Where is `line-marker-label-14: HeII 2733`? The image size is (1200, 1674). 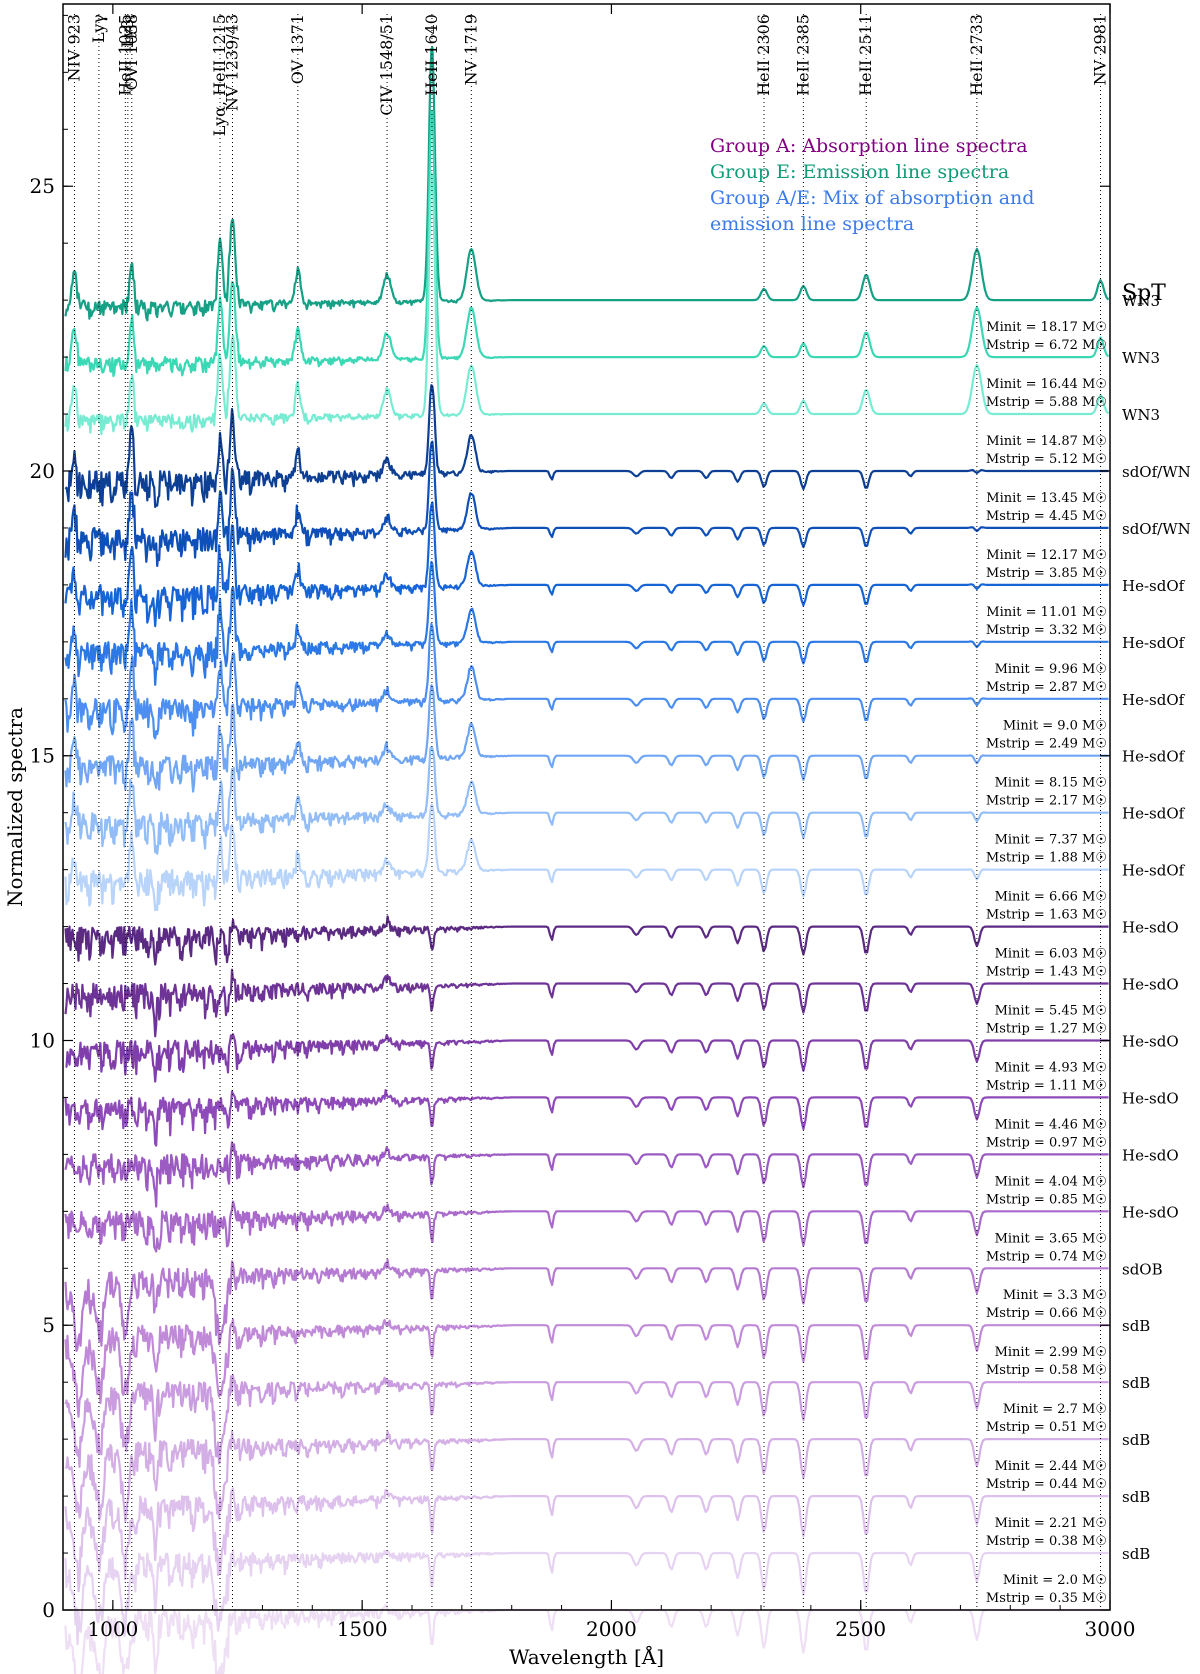
line-marker-label-14: HeII 2733 is located at coordinates (976, 55).